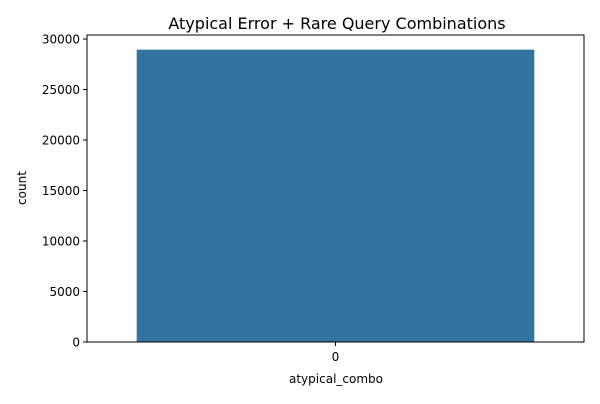 This screenshot has height=404, width=600. I want to click on chart-title: Atypical Error + Rare Query Combinations, so click(336, 23).